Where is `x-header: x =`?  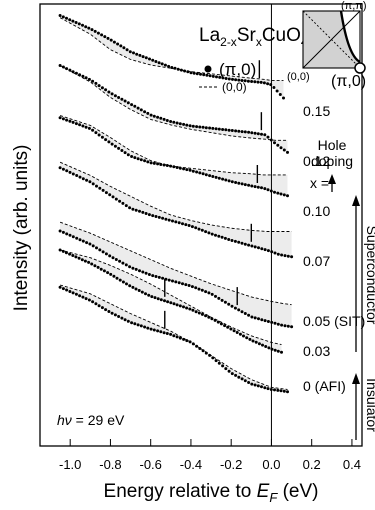
x-header: x = is located at coordinates (319, 183).